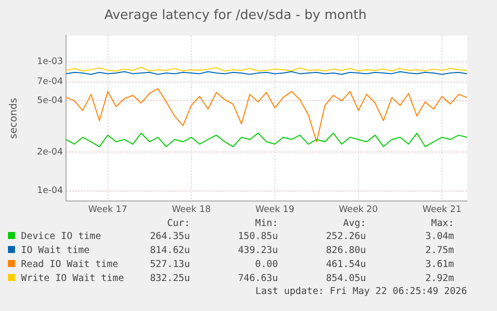 The height and width of the screenshot is (311, 497). What do you see at coordinates (108, 209) in the screenshot?
I see `x-tick-label: Week 17` at bounding box center [108, 209].